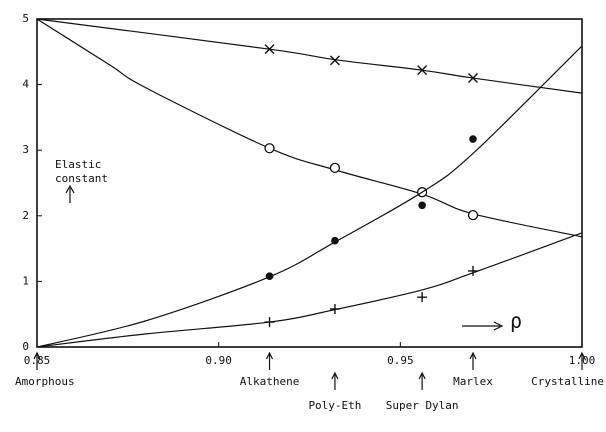 This screenshot has height=432, width=606. Describe the element at coordinates (334, 405) in the screenshot. I see `material-label: Poly-Eth` at that location.